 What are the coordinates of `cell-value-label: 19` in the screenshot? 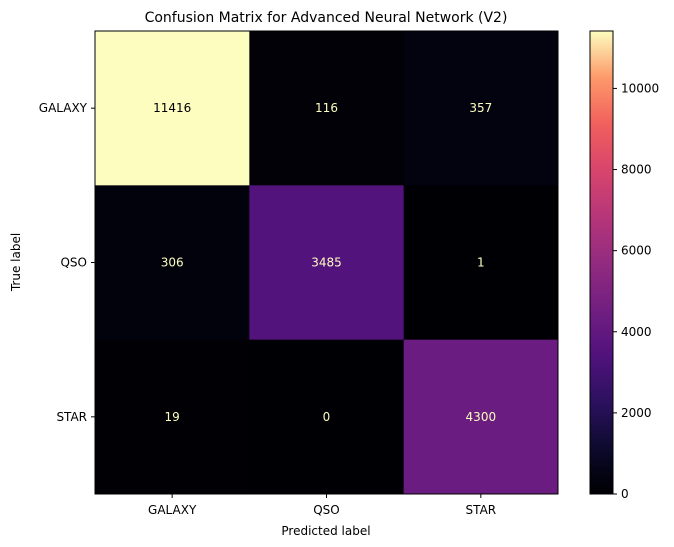 It's located at (172, 417).